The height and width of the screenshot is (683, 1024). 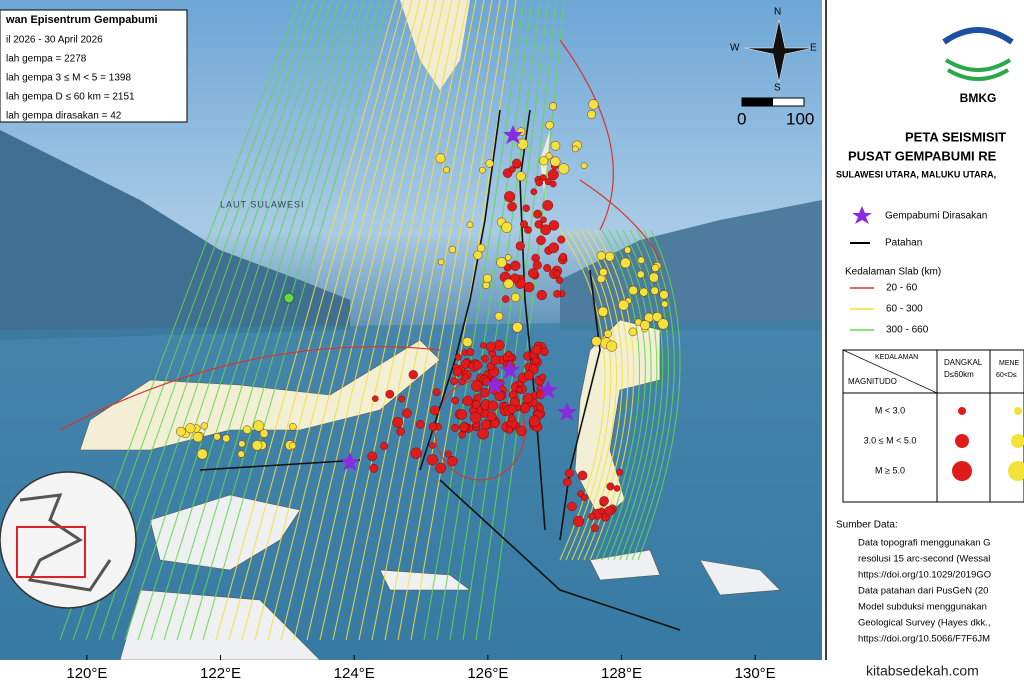 What do you see at coordinates (800, 118) in the screenshot?
I see `scale-end: 100` at bounding box center [800, 118].